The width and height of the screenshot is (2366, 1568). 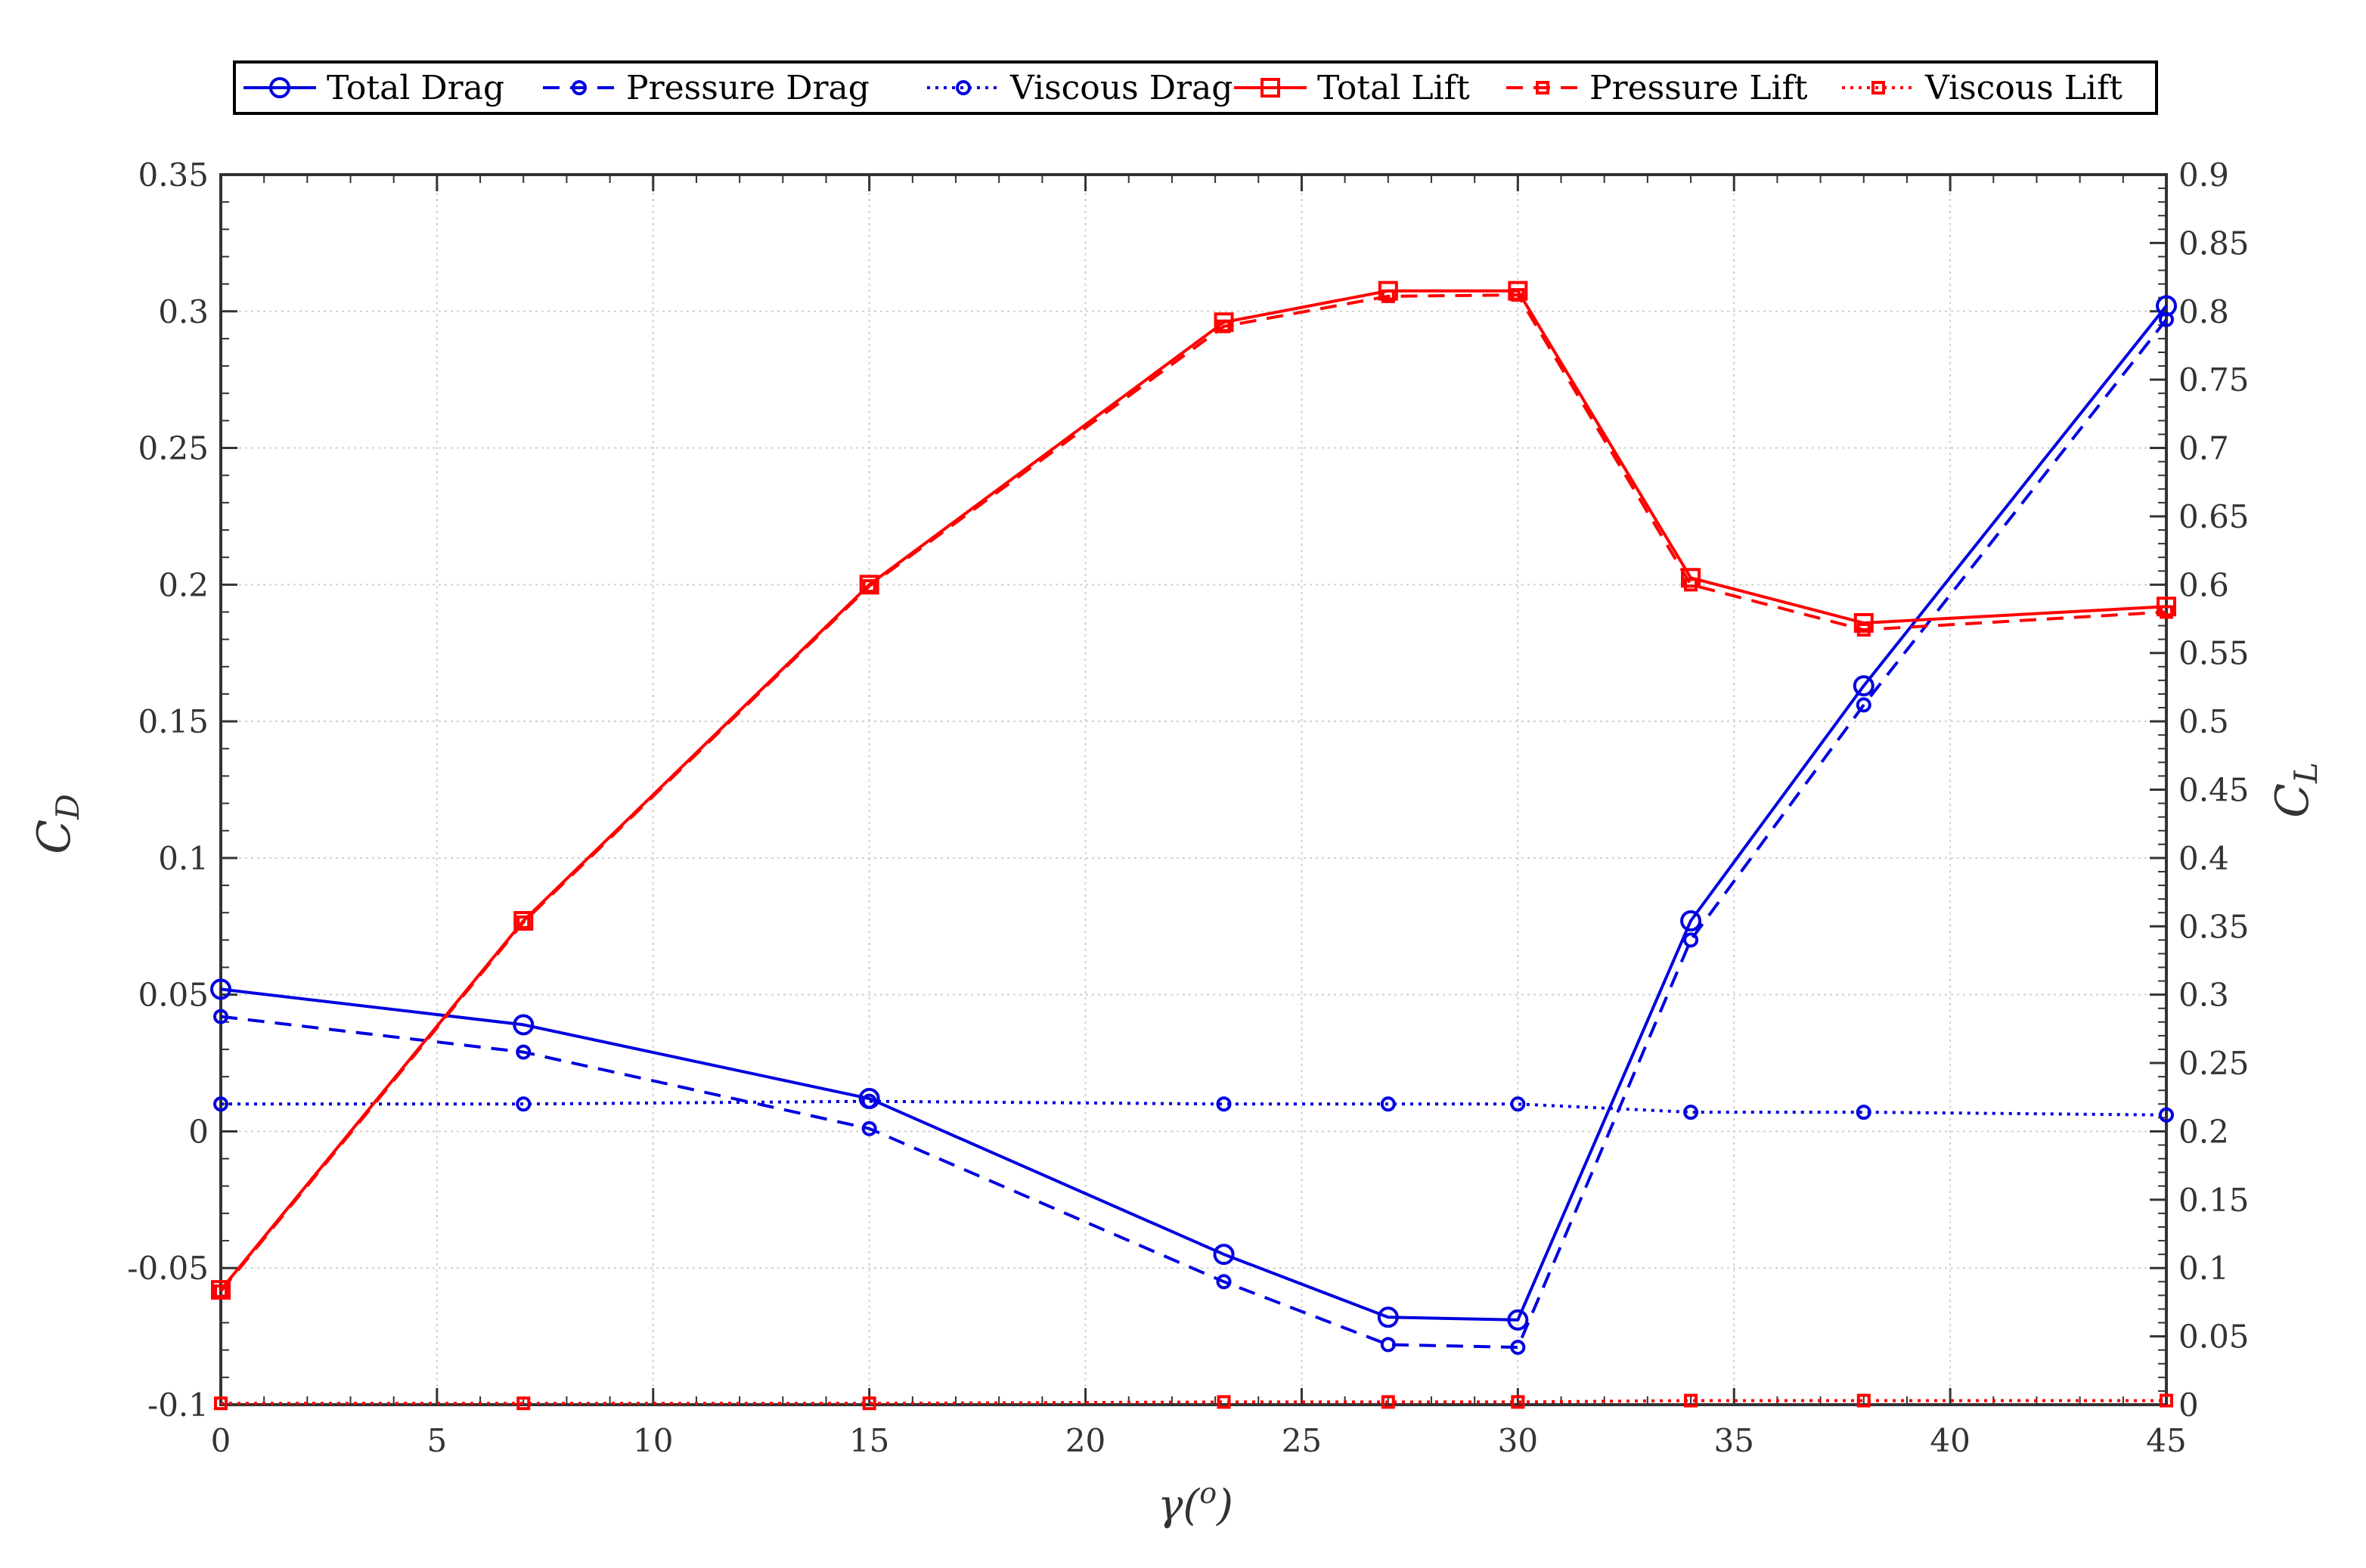 I want to click on series-viscous-lift, so click(x=1193, y=1402).